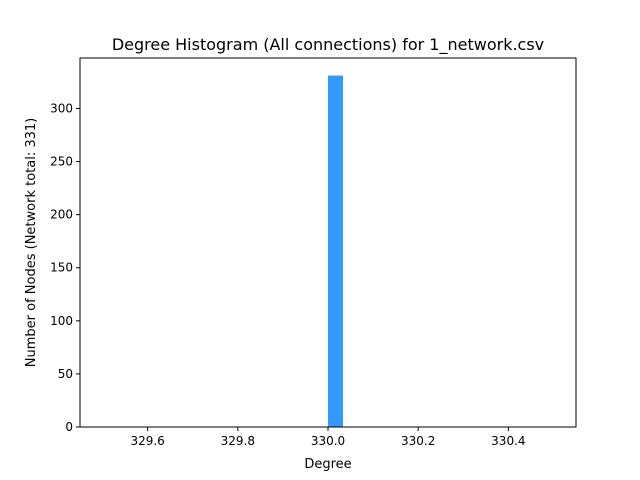 Image resolution: width=640 pixels, height=480 pixels. I want to click on histogram-bar, so click(336, 251).